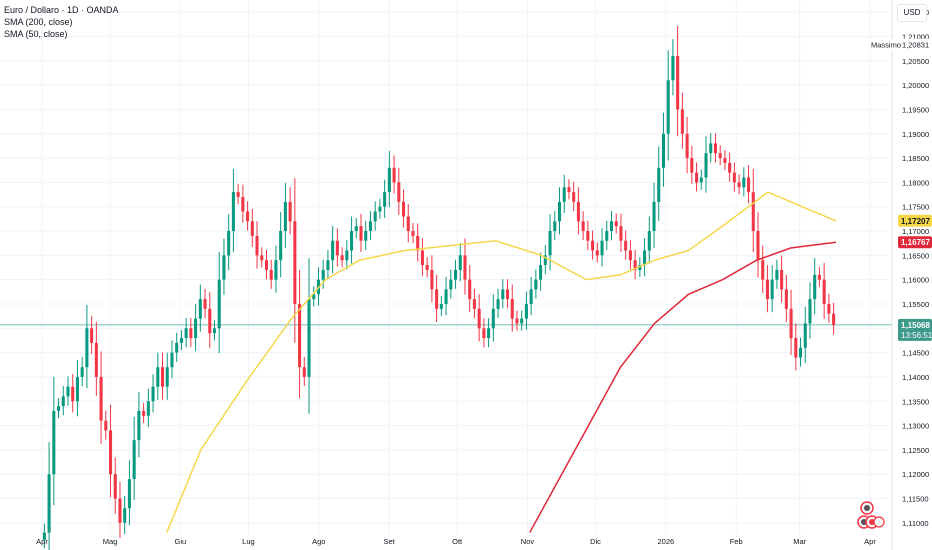  Describe the element at coordinates (915, 377) in the screenshot. I see `y-tick-label: 1,14000` at that location.